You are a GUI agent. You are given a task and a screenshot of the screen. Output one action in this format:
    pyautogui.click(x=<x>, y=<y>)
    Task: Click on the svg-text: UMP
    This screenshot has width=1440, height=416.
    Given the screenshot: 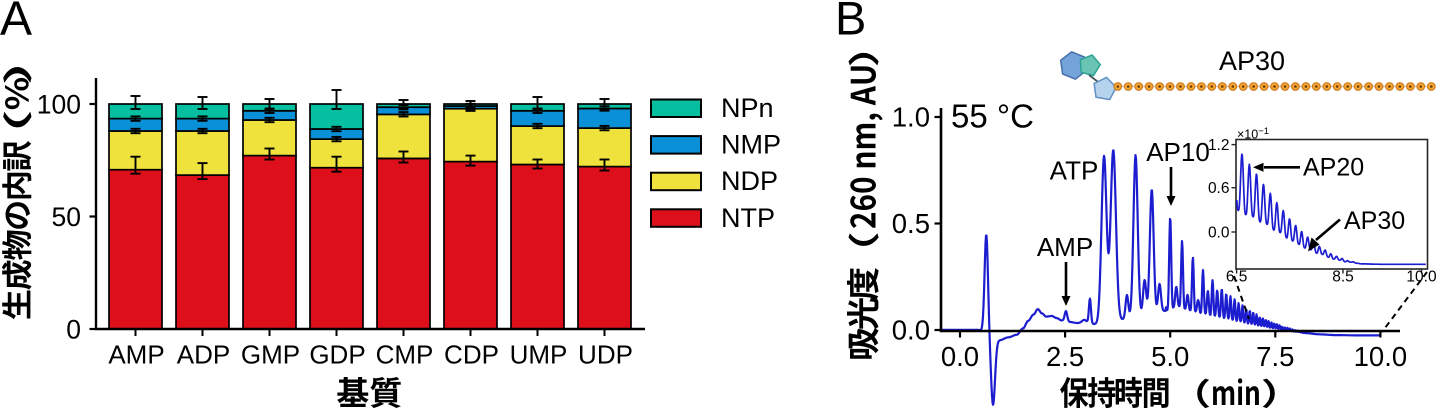 What is the action you would take?
    pyautogui.click(x=539, y=355)
    